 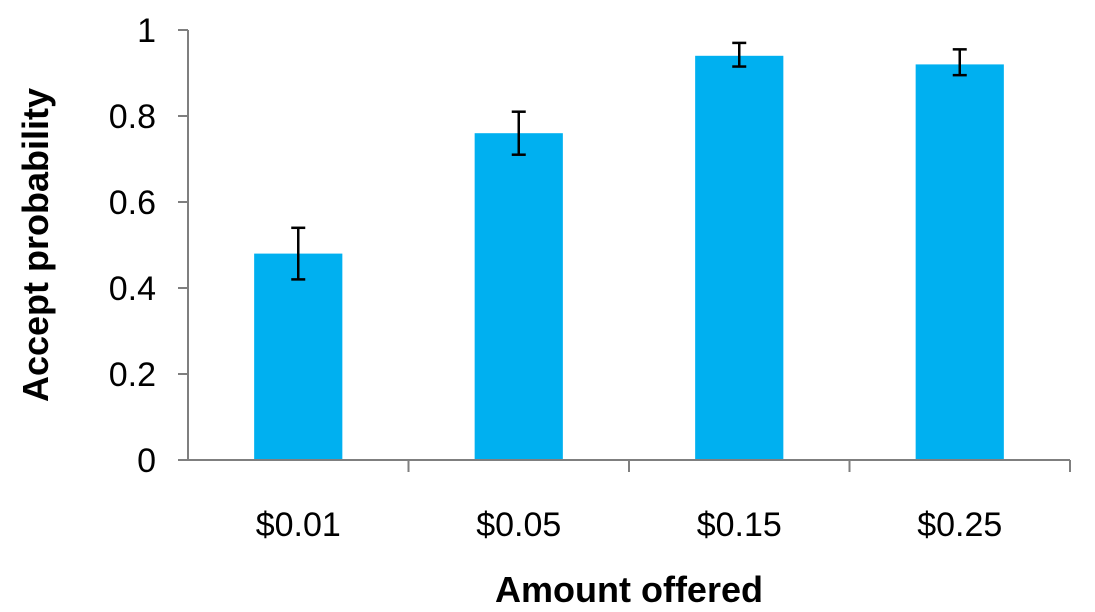 I want to click on y-axis-ticks: 0 0.2 0.4 0.6 0.8 1, so click(x=148, y=246).